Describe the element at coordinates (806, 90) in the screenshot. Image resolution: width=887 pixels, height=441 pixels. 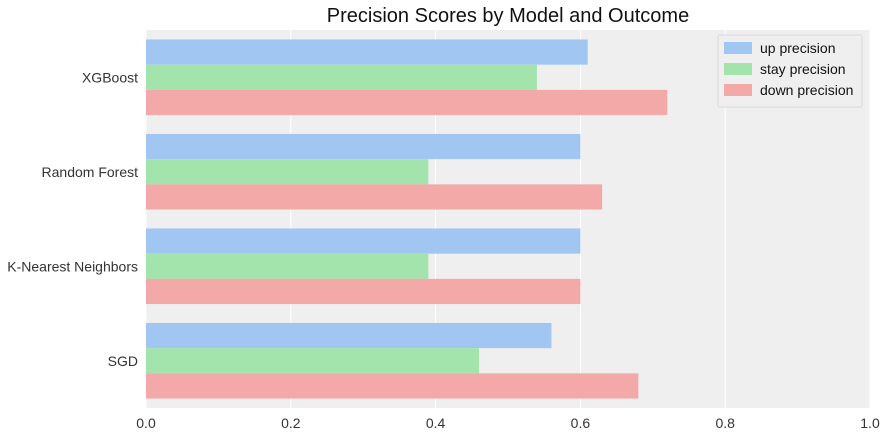
I see `legend-label: down precision` at that location.